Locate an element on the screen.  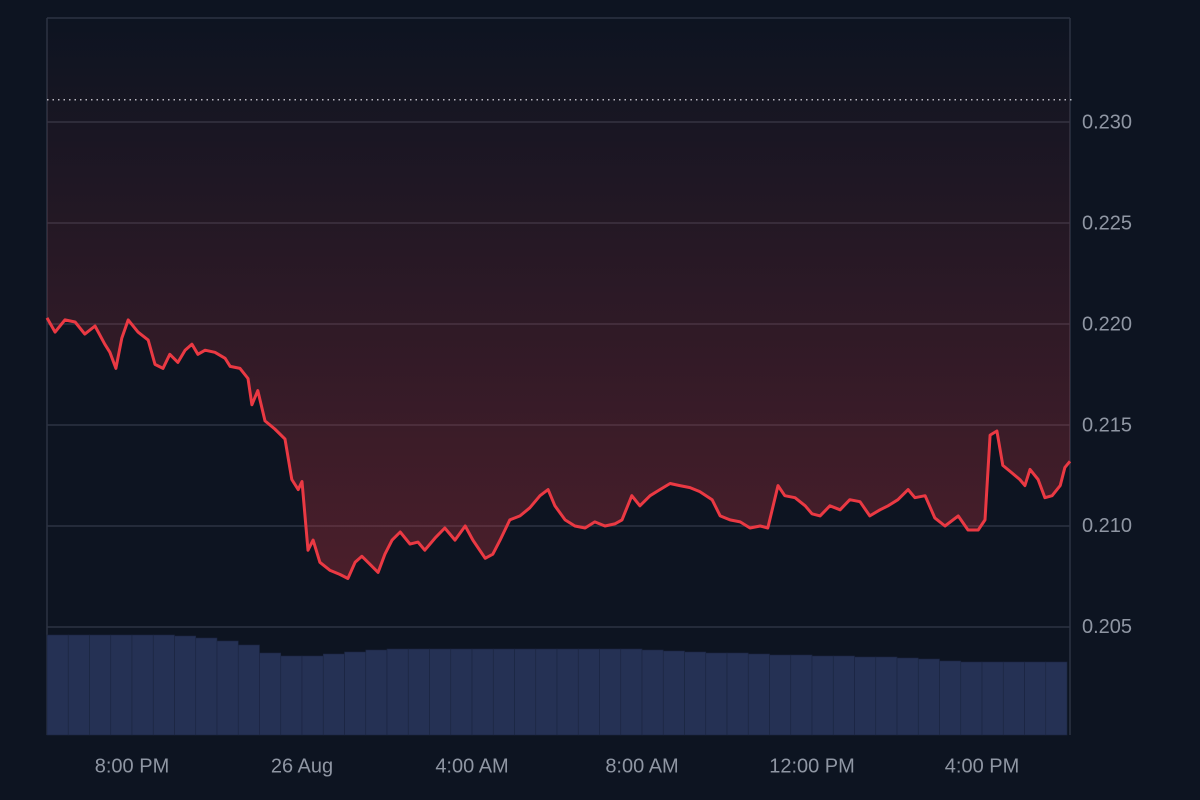
x-tick-label: 8:00 AM is located at coordinates (641, 766).